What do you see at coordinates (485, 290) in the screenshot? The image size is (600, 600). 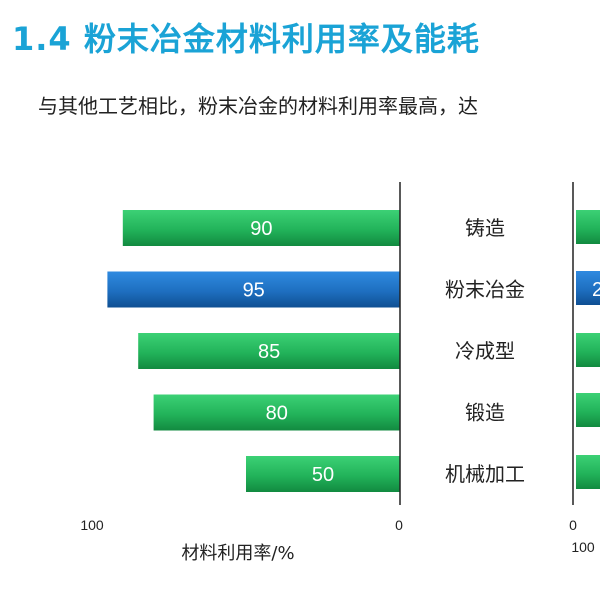 I see `category-label: 粉末冶金` at bounding box center [485, 290].